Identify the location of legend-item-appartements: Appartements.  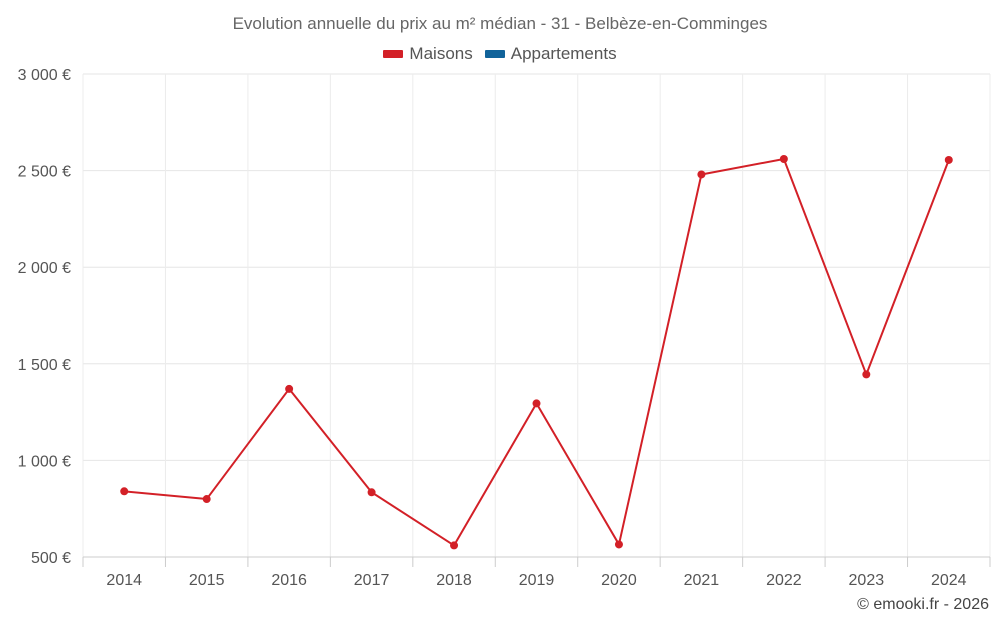
(550, 54).